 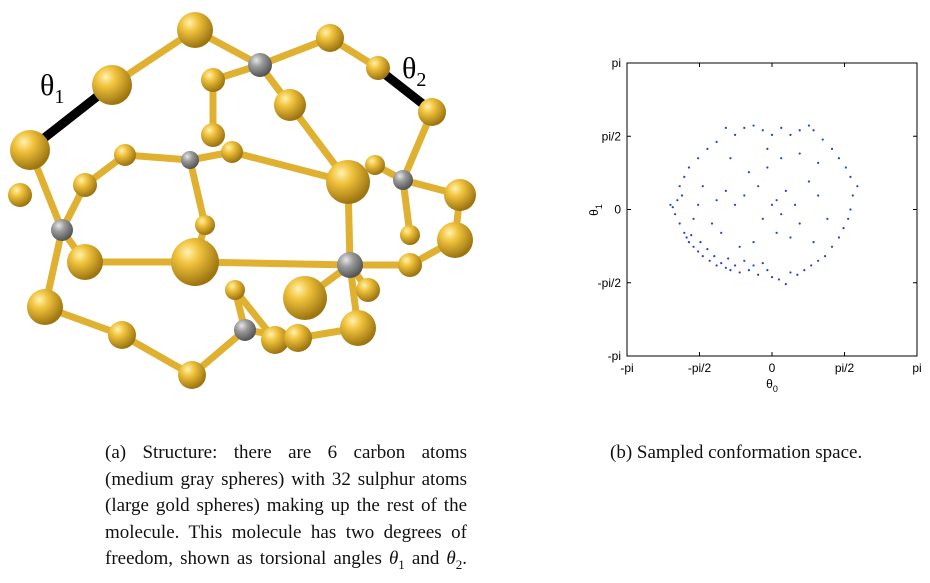 I want to click on x-tick-label: -pi, so click(x=626, y=368).